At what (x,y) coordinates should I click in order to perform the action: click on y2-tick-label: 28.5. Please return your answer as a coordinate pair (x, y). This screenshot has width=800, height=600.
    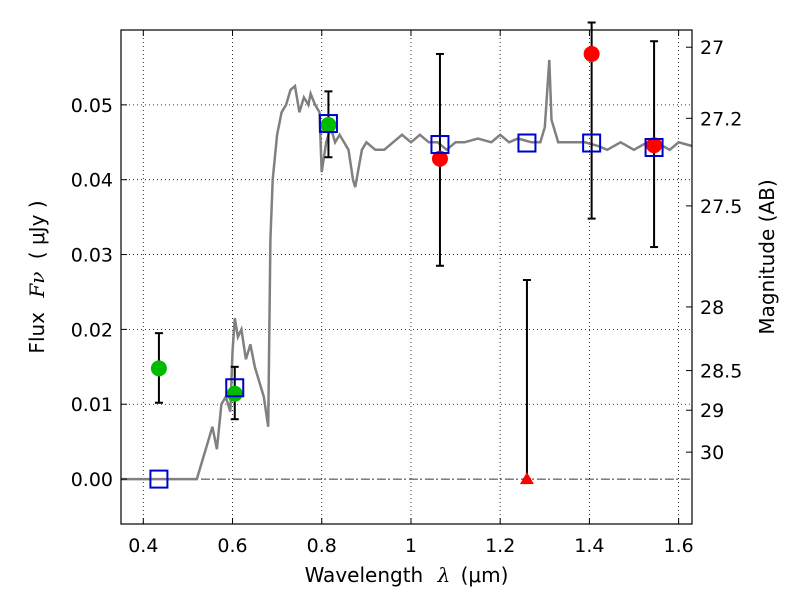
    Looking at the image, I should click on (721, 372).